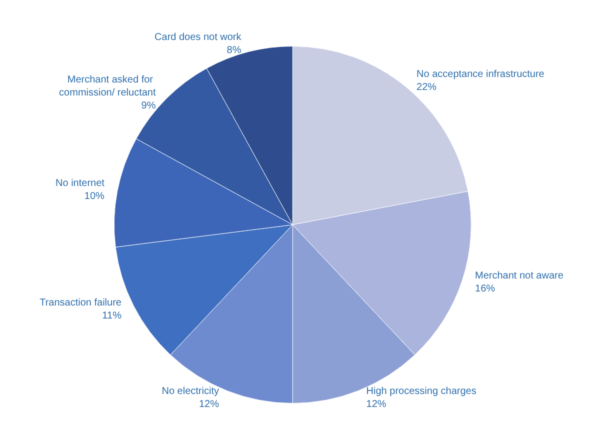 This screenshot has height=441, width=609. Describe the element at coordinates (94, 196) in the screenshot. I see `data-label: 10%` at that location.